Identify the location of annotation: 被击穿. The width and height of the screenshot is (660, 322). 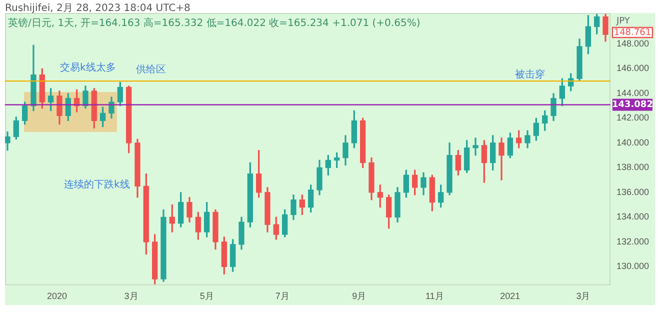
(530, 74).